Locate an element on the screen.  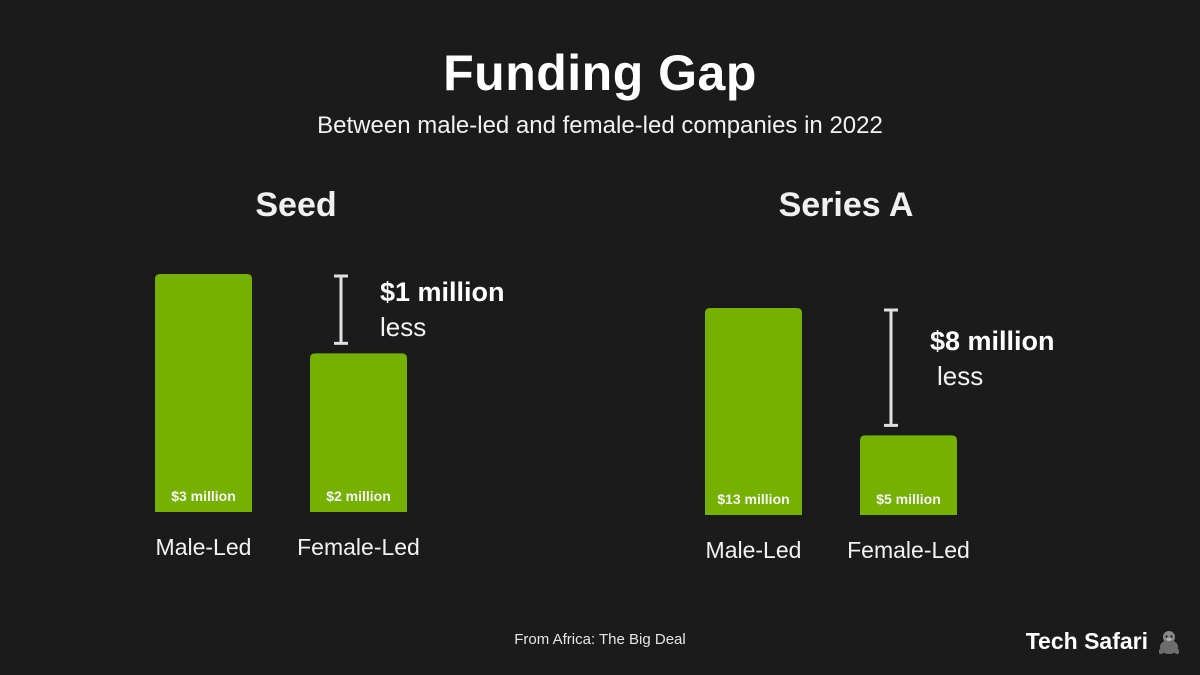
data-label: $2 million is located at coordinates (358, 496).